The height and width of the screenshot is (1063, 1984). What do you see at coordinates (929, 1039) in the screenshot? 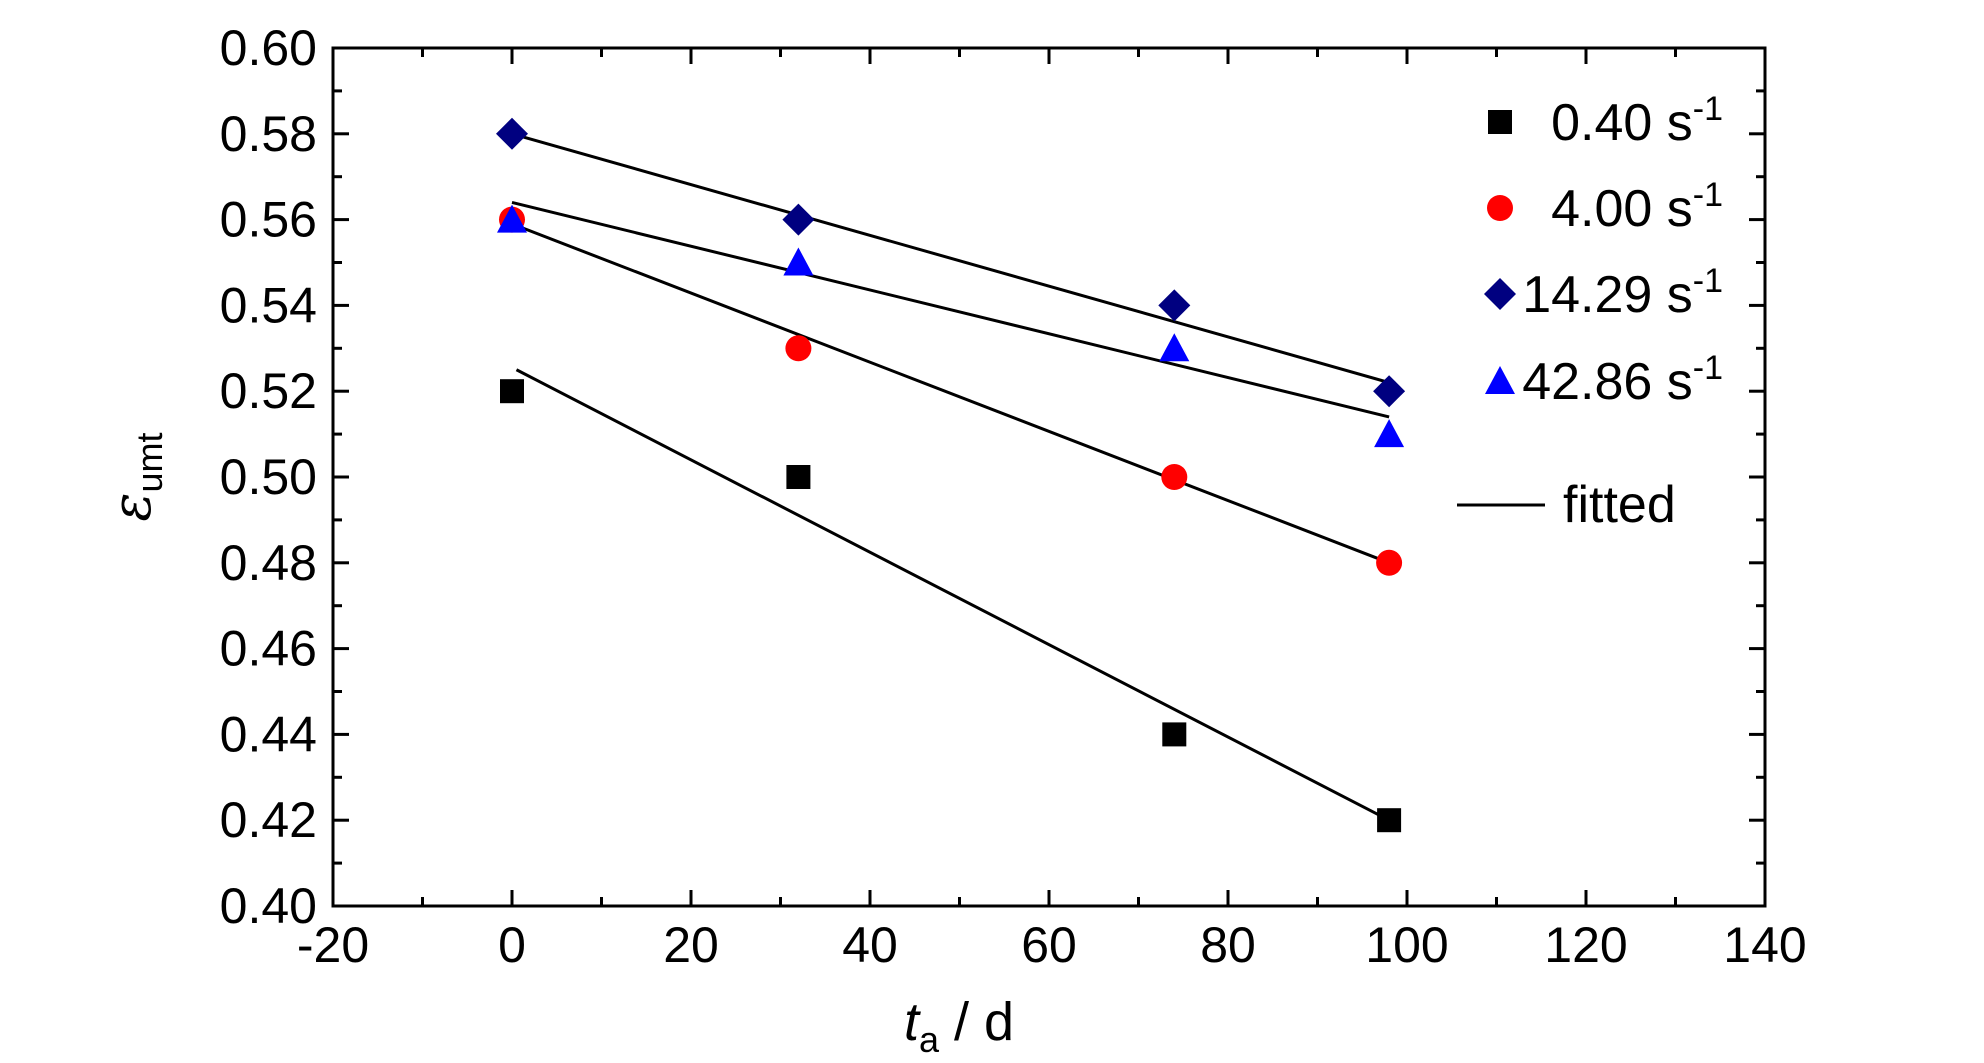
I see `x-axis-label-sub: a` at bounding box center [929, 1039].